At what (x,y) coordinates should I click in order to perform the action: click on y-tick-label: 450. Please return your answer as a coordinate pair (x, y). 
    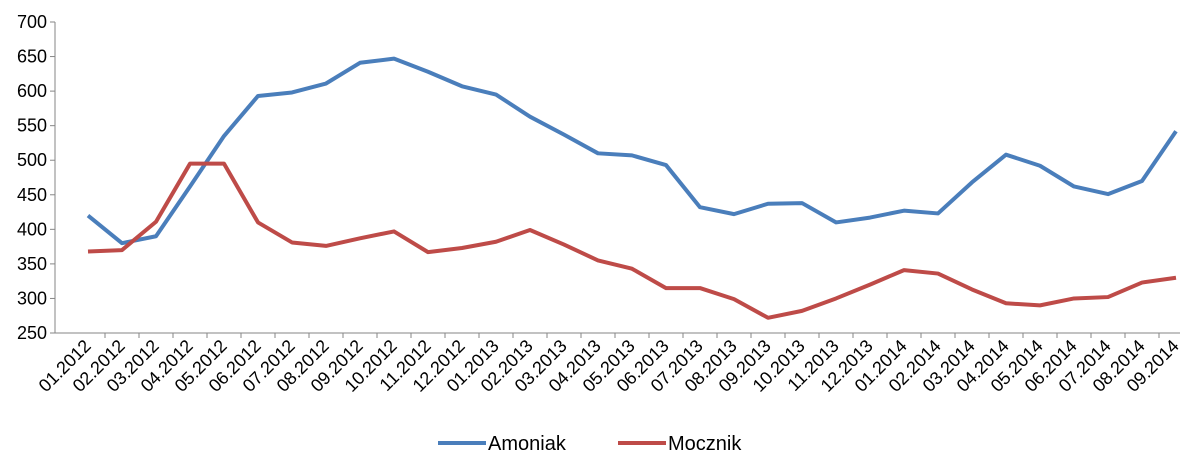
    Looking at the image, I should click on (32, 195).